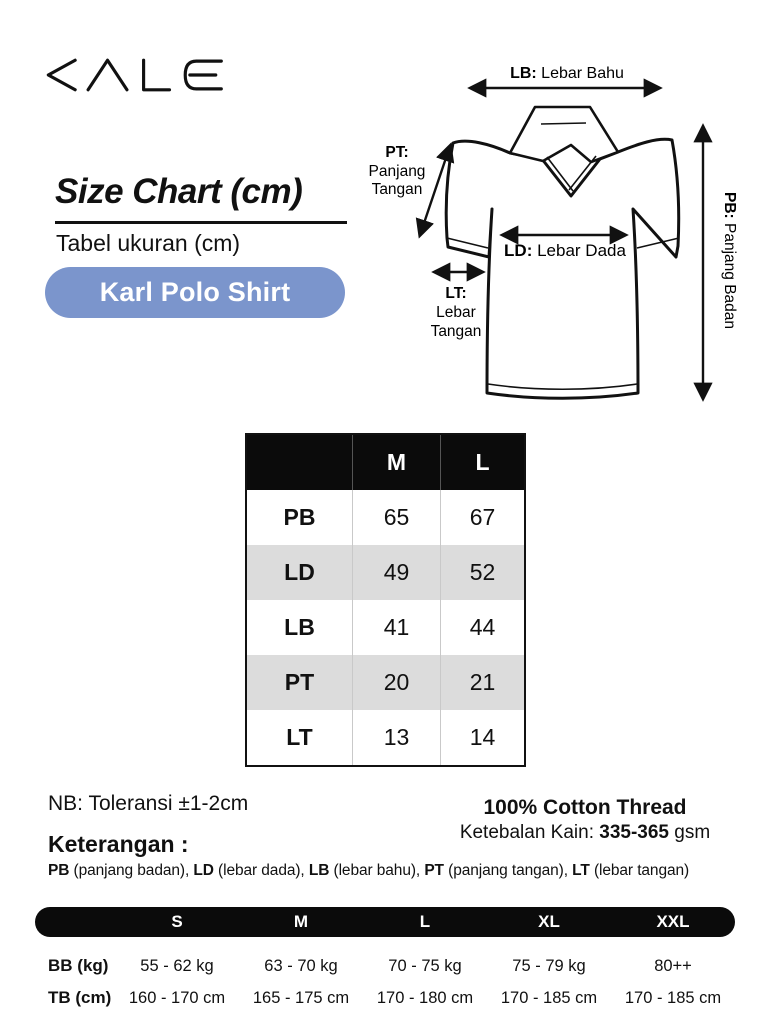 This screenshot has height=1026, width=769. I want to click on cell-value: 13, so click(396, 738).